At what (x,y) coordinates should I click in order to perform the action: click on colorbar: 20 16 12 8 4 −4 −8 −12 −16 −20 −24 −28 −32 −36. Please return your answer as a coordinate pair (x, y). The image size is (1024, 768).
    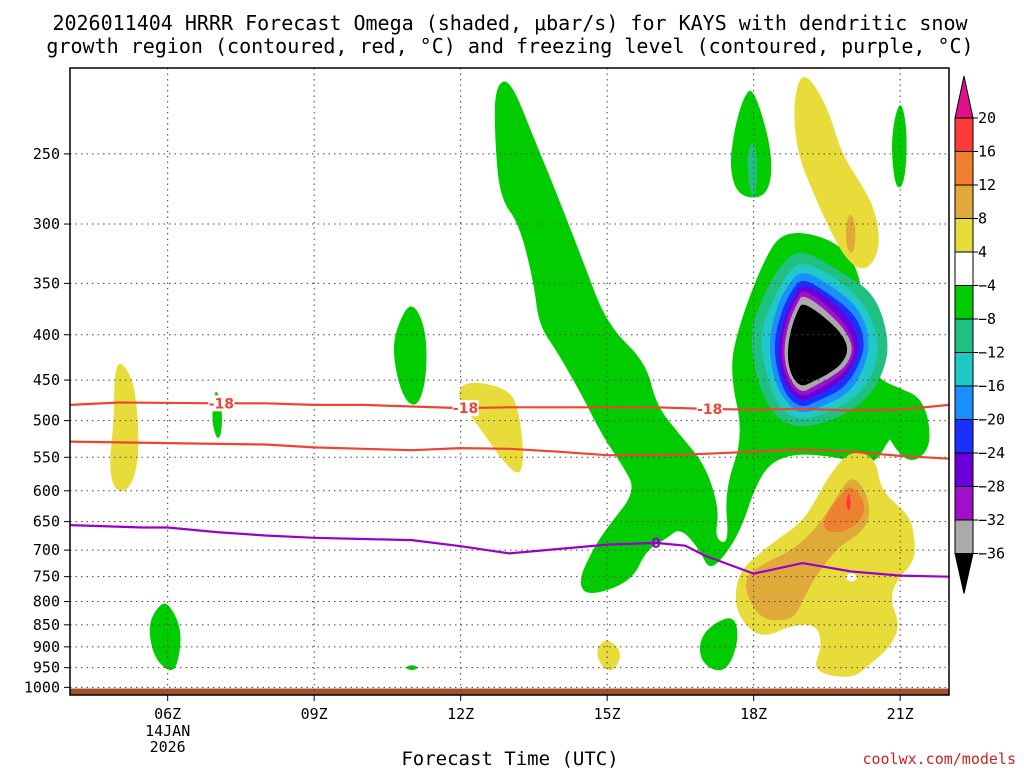
    Looking at the image, I should click on (979, 334).